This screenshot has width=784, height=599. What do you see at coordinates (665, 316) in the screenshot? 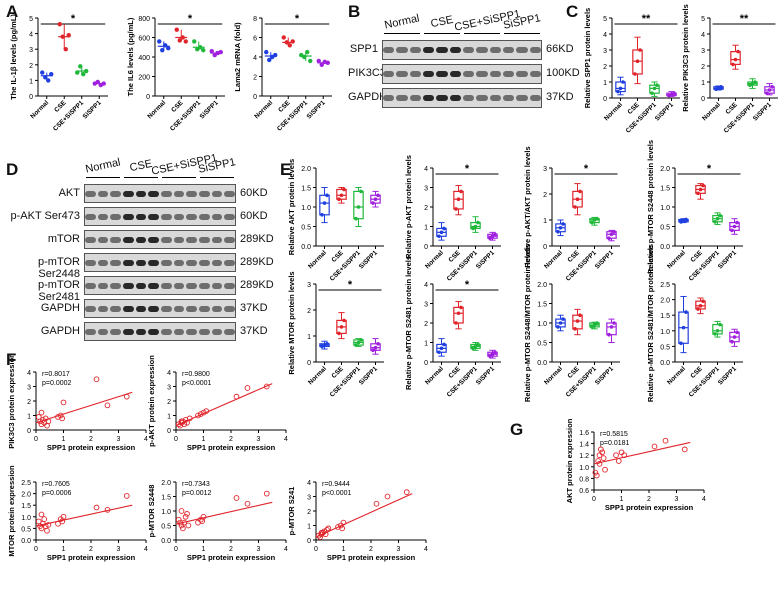
I see `chart-e8-ytick-label: 1.5` at bounding box center [665, 316].